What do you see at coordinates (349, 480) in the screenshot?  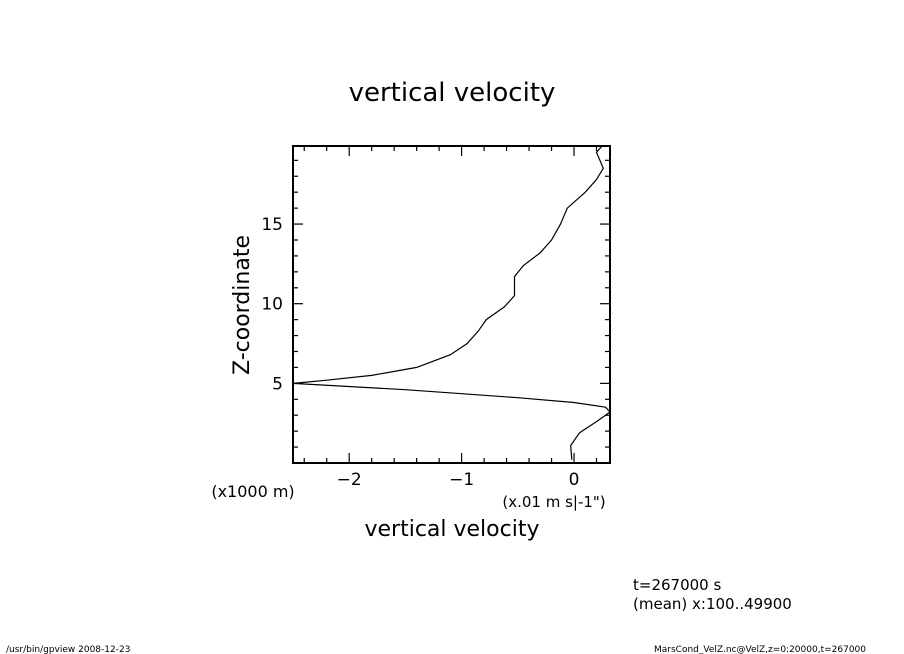 I see `x-tick-label: −2` at bounding box center [349, 480].